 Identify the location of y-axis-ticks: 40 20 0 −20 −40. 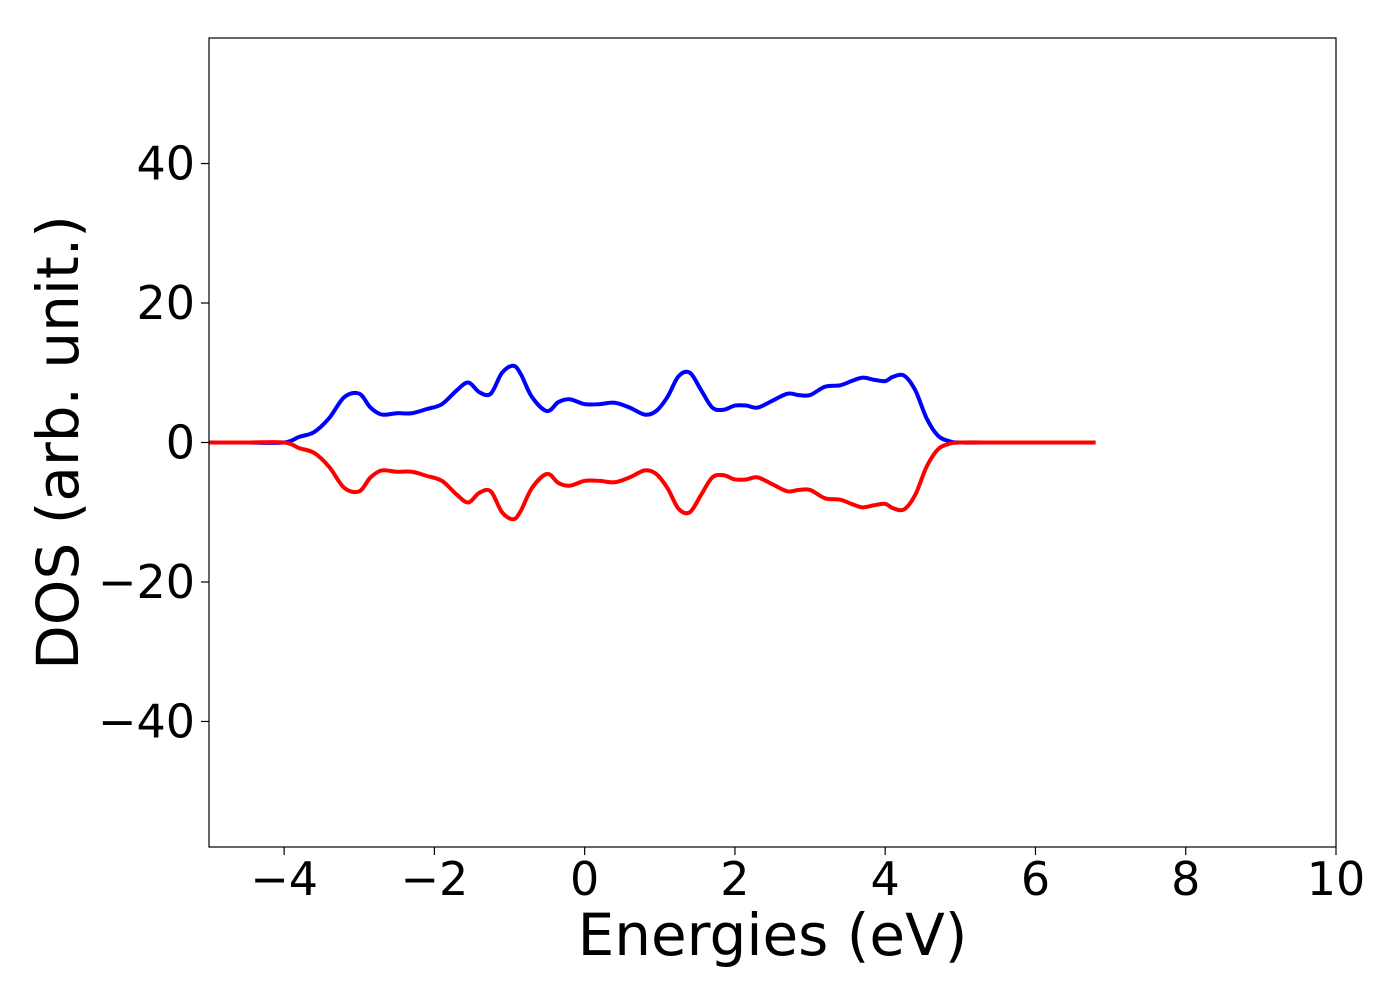
(153, 442).